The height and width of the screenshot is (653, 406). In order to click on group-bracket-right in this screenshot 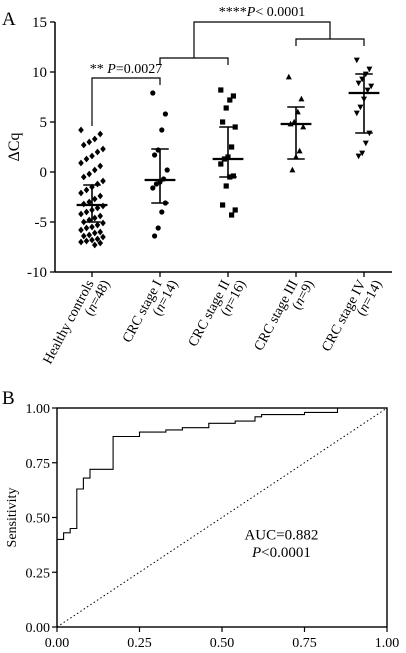, I will do `click(330, 42)`.